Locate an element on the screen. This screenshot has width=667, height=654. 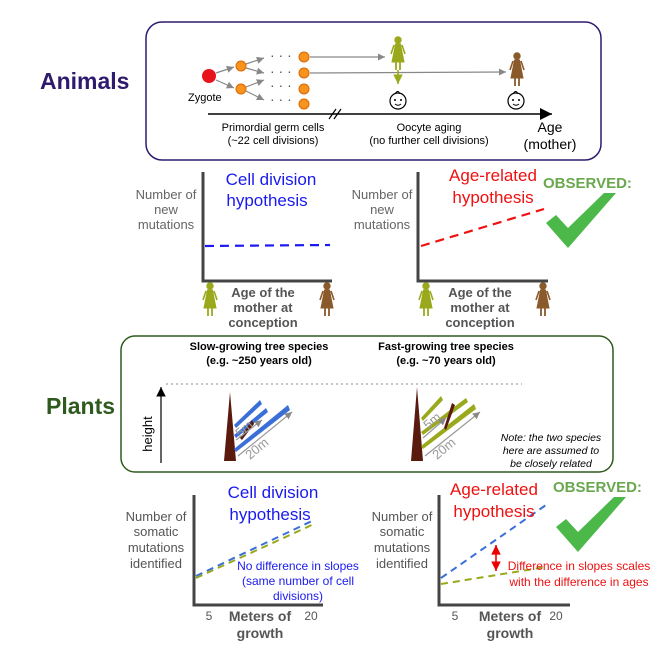
annotation: Difference in slopes scales is located at coordinates (579, 566).